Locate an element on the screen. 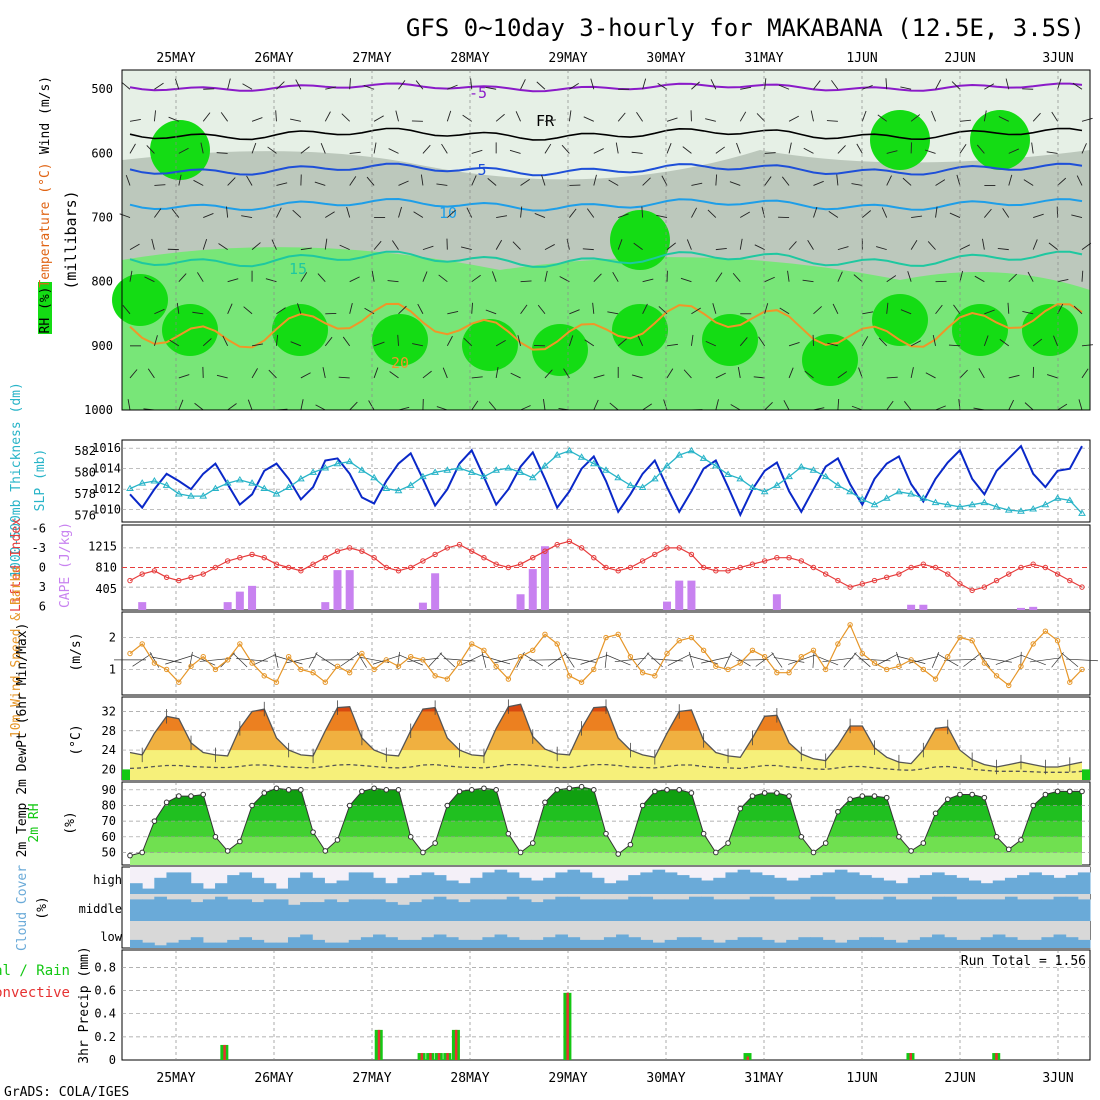 Image resolution: width=1100 pixels, height=1100 pixels. date-label-top: 3JUN is located at coordinates (1057, 58).